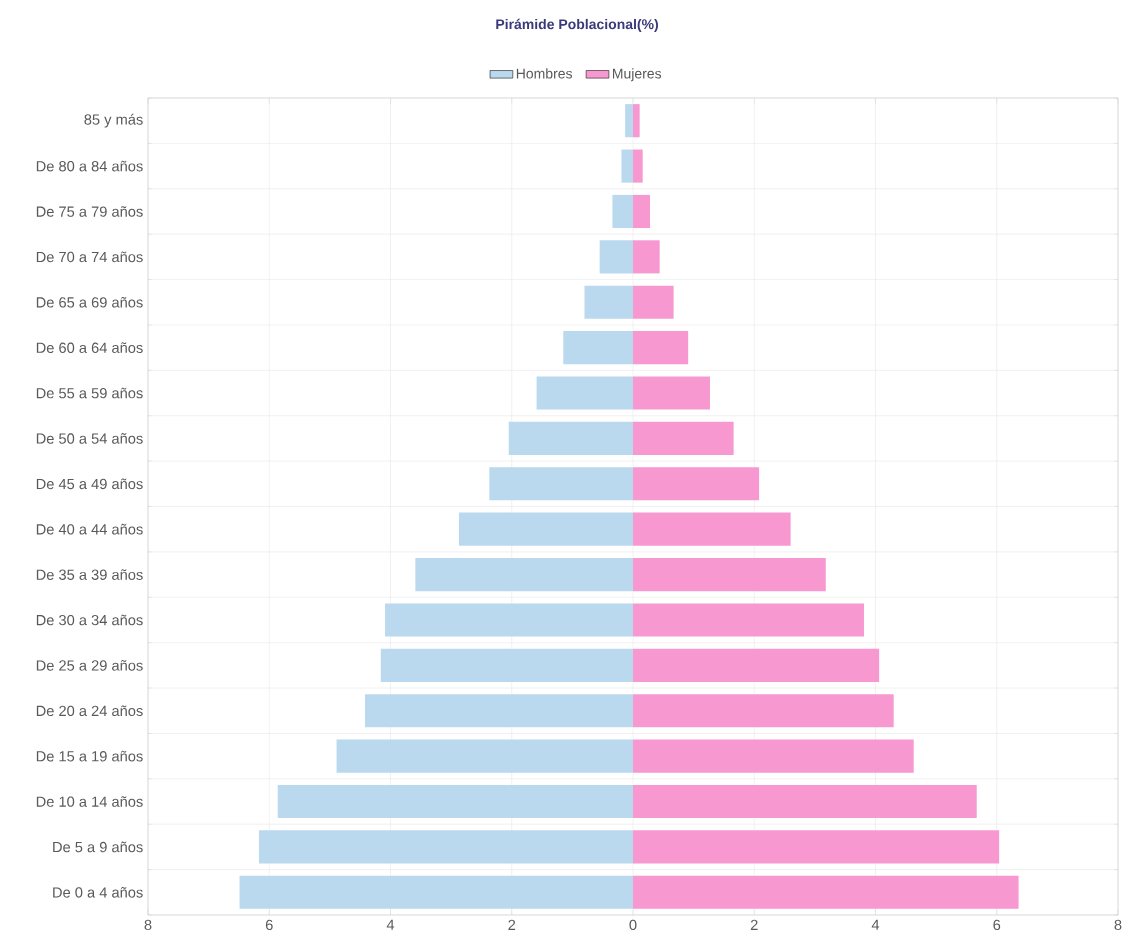 Image resolution: width=1135 pixels, height=948 pixels. I want to click on chart-title: Pirámide Poblacional(%), so click(577, 25).